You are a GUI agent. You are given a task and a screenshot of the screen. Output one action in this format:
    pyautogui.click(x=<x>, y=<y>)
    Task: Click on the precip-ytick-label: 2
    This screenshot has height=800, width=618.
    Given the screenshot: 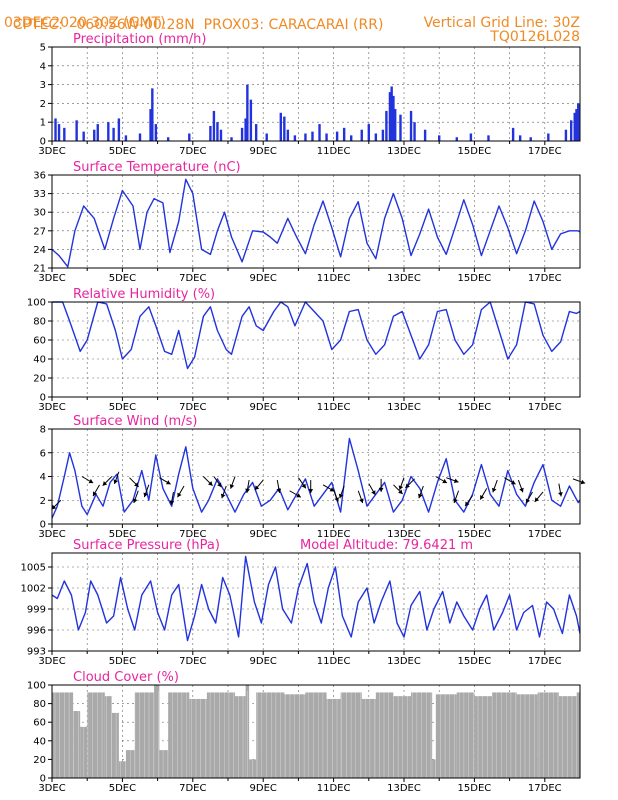 What is the action you would take?
    pyautogui.click(x=43, y=104)
    